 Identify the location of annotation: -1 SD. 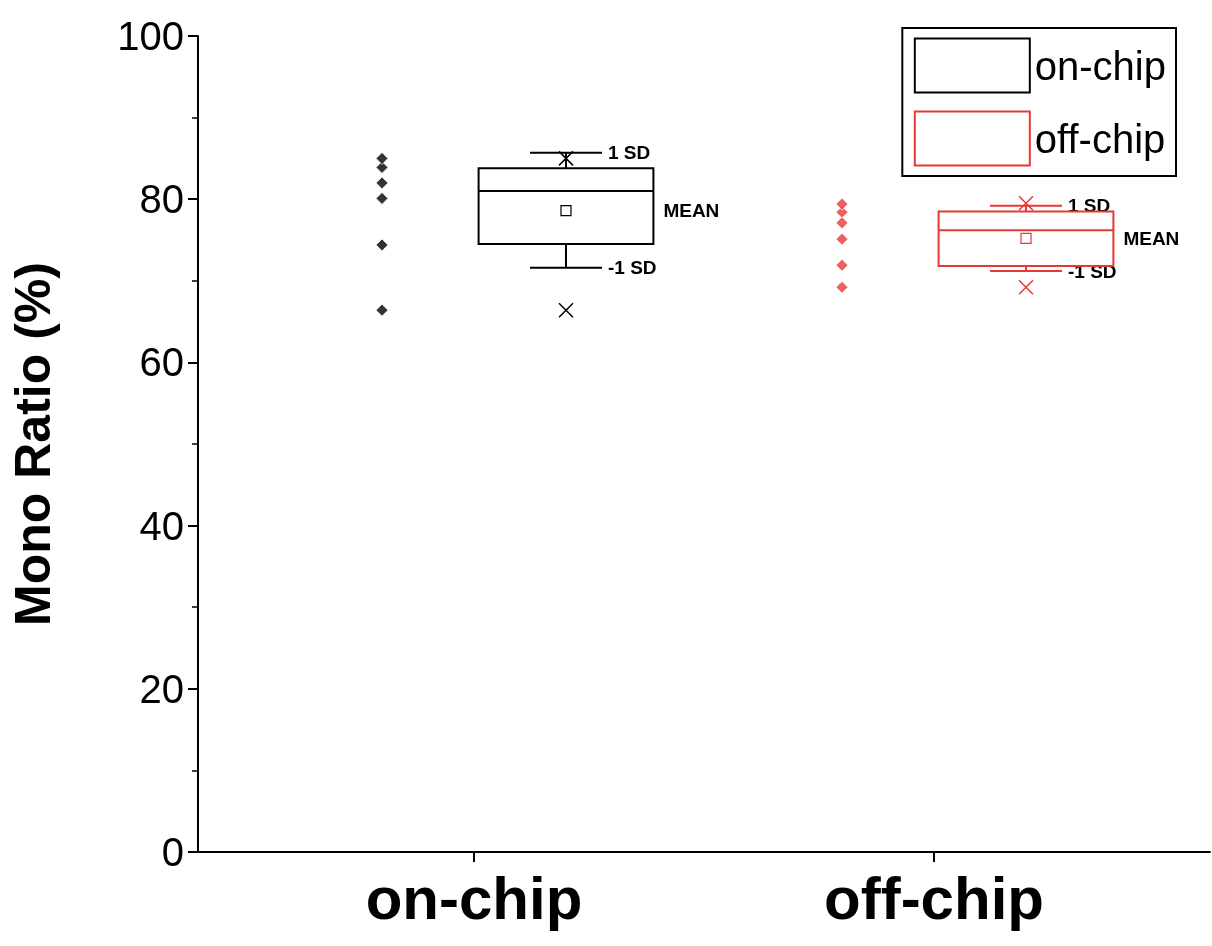
(632, 268).